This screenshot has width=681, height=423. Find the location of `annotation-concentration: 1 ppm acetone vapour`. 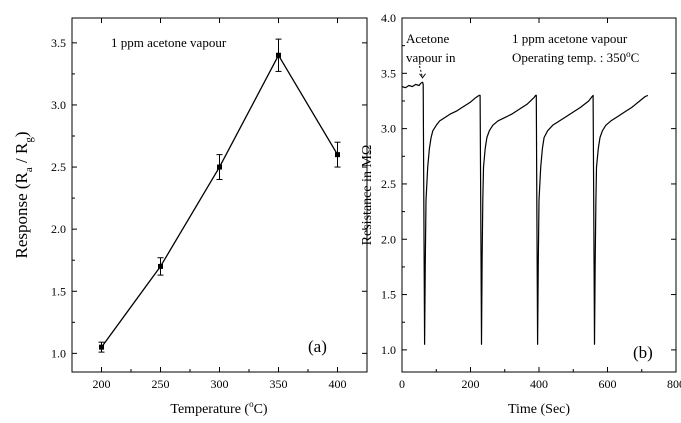

annotation-concentration: 1 ppm acetone vapour is located at coordinates (570, 38).